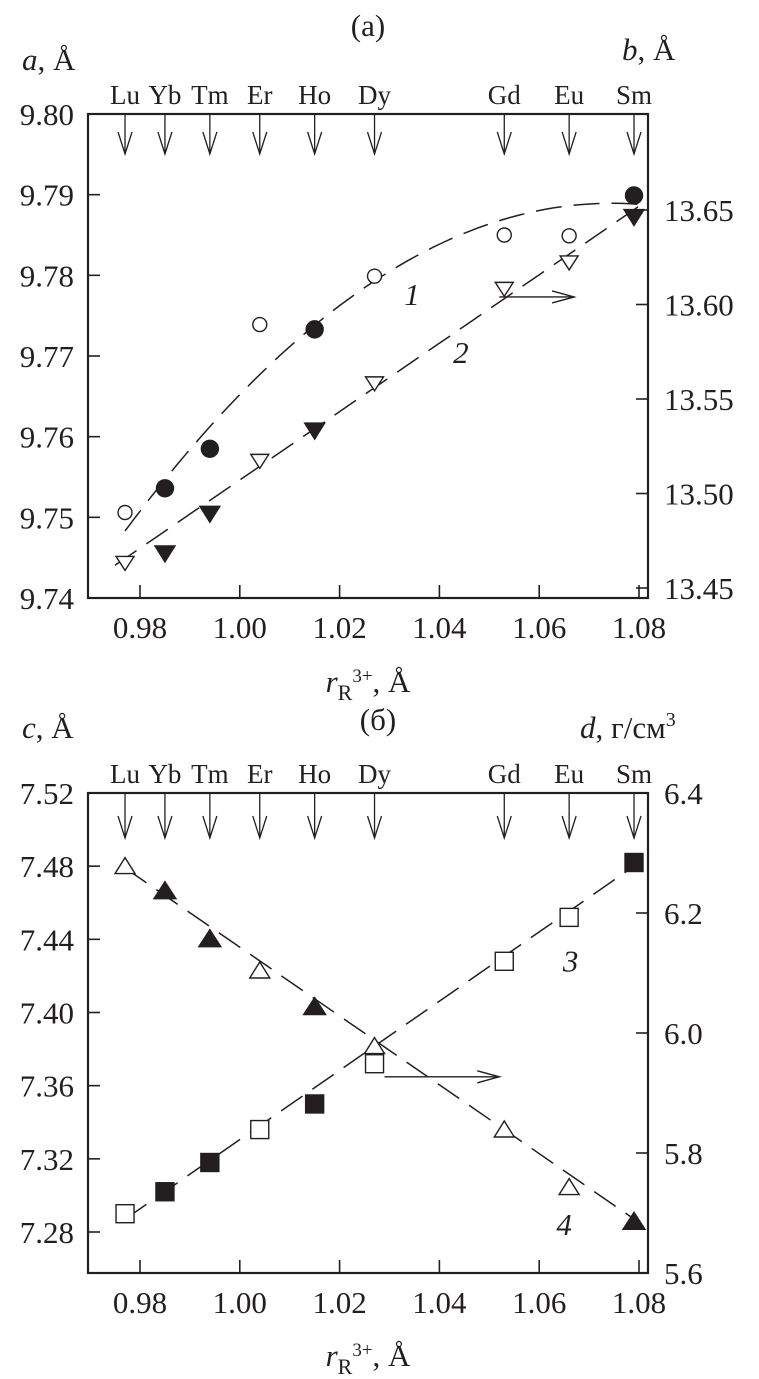 This screenshot has width=759, height=1379. Describe the element at coordinates (412, 294) in the screenshot. I see `series-label-1: 1` at that location.